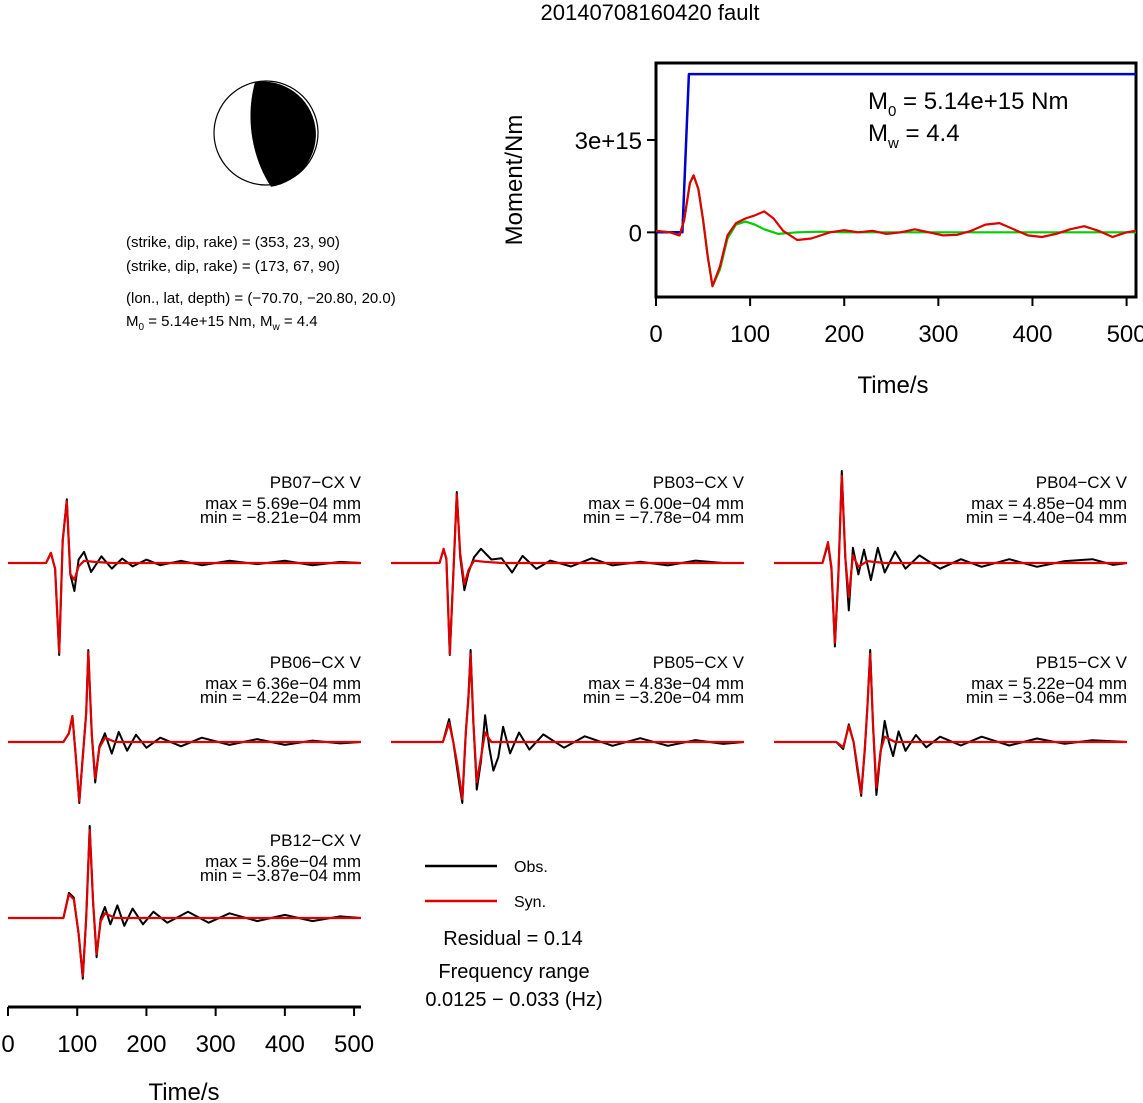 The width and height of the screenshot is (1143, 1103). Describe the element at coordinates (1125, 334) in the screenshot. I see `moment-x-tick-label: 500` at that location.